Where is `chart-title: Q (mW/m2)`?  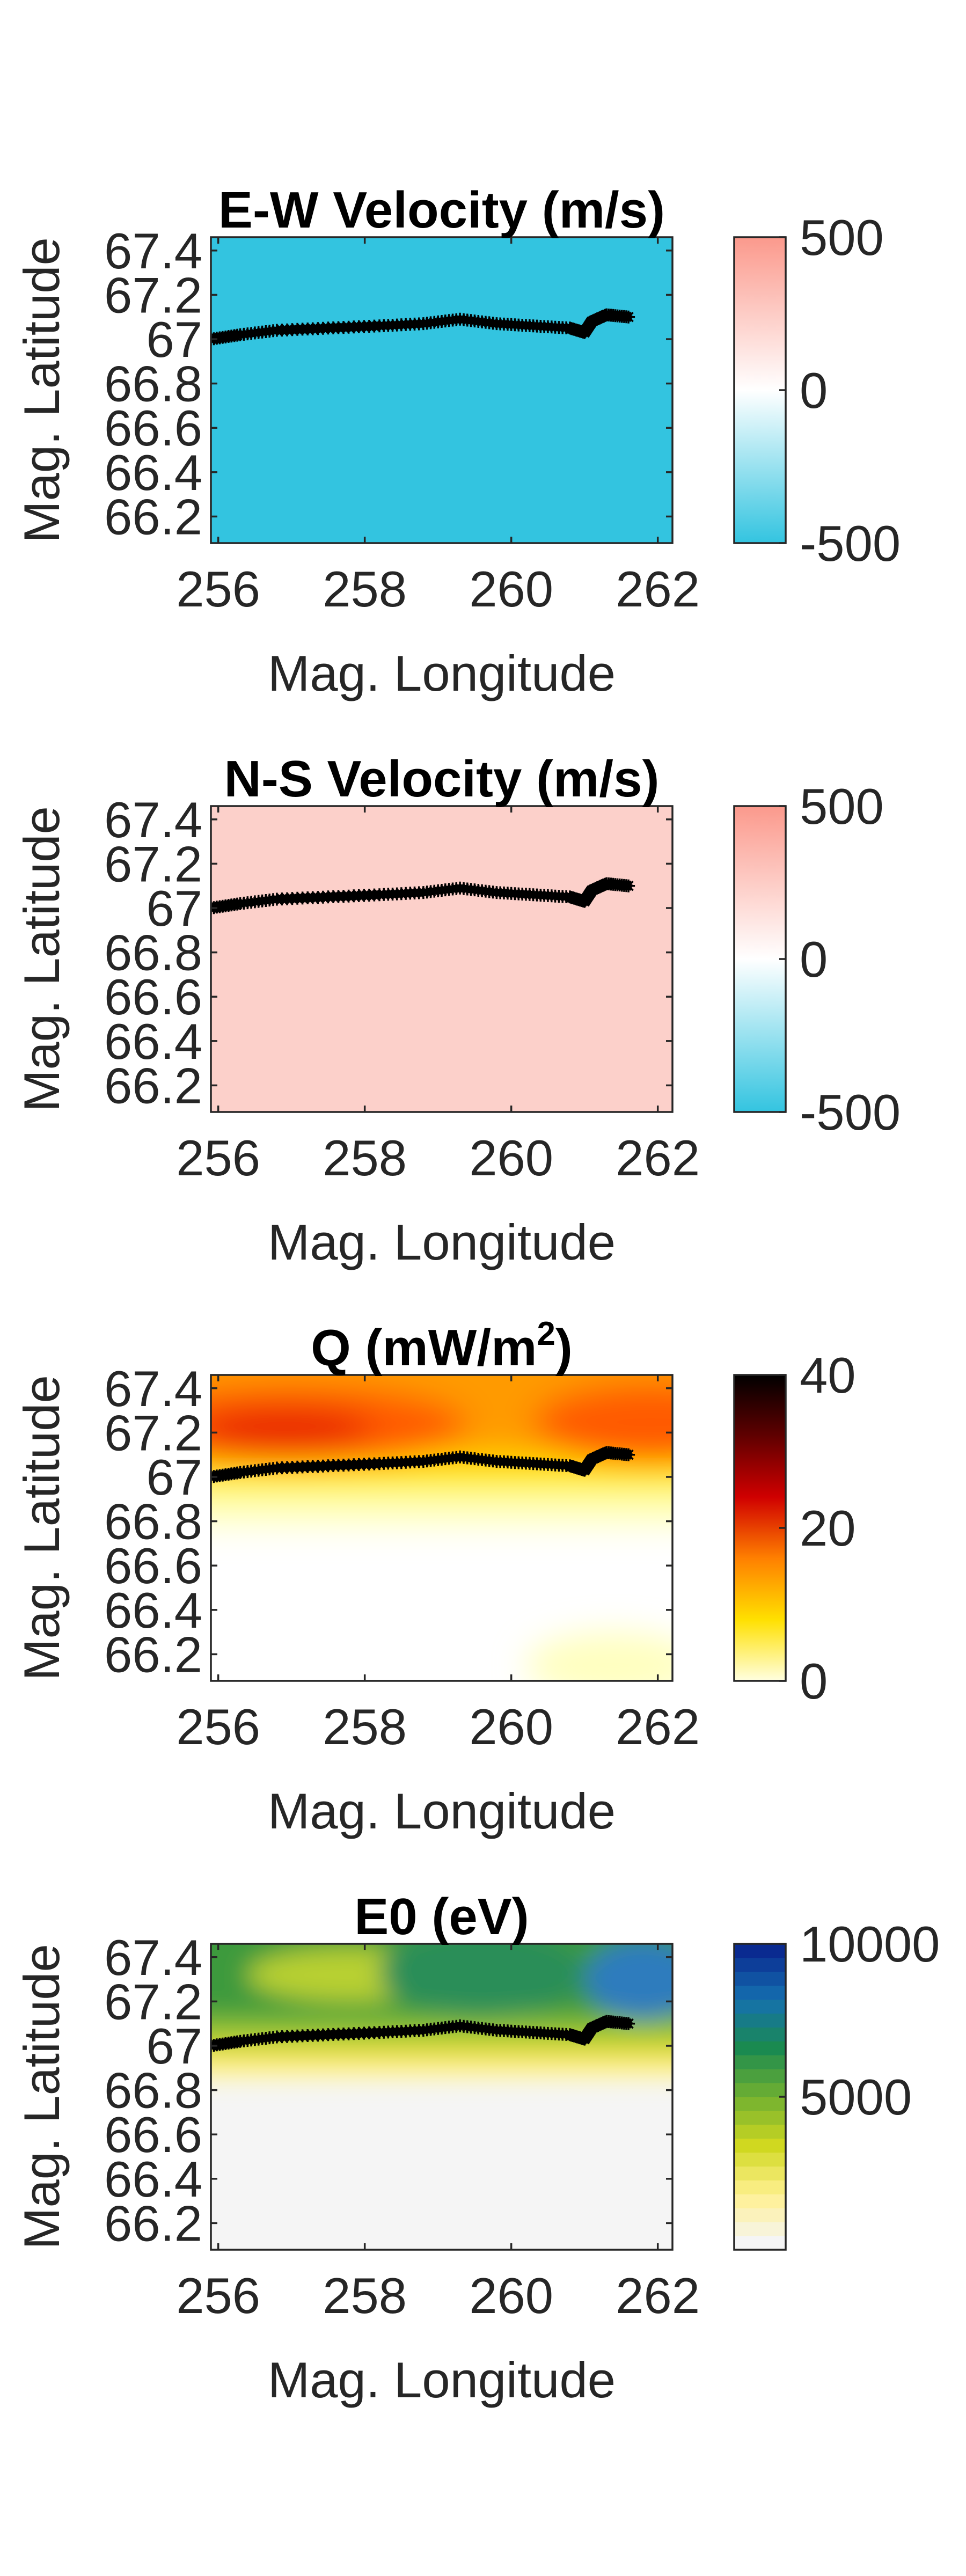
chart-title: Q (mW/m2) is located at coordinates (442, 1346).